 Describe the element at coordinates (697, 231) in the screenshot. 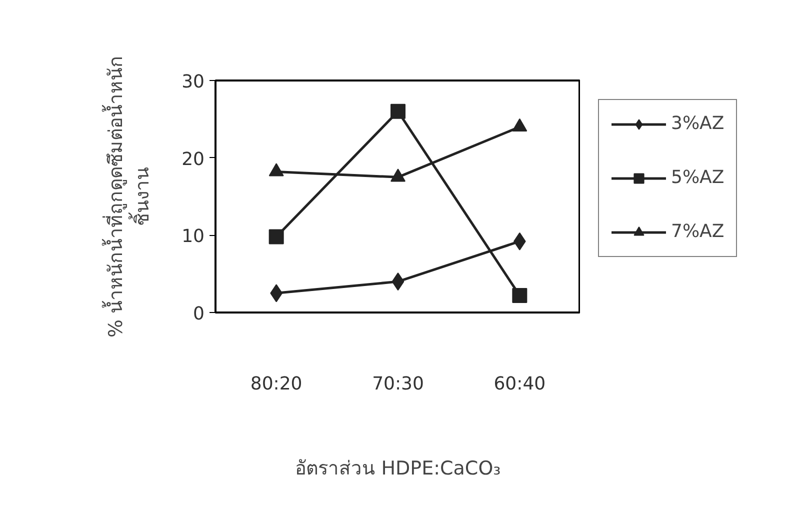

I see `legend-label: 7%AZ` at that location.